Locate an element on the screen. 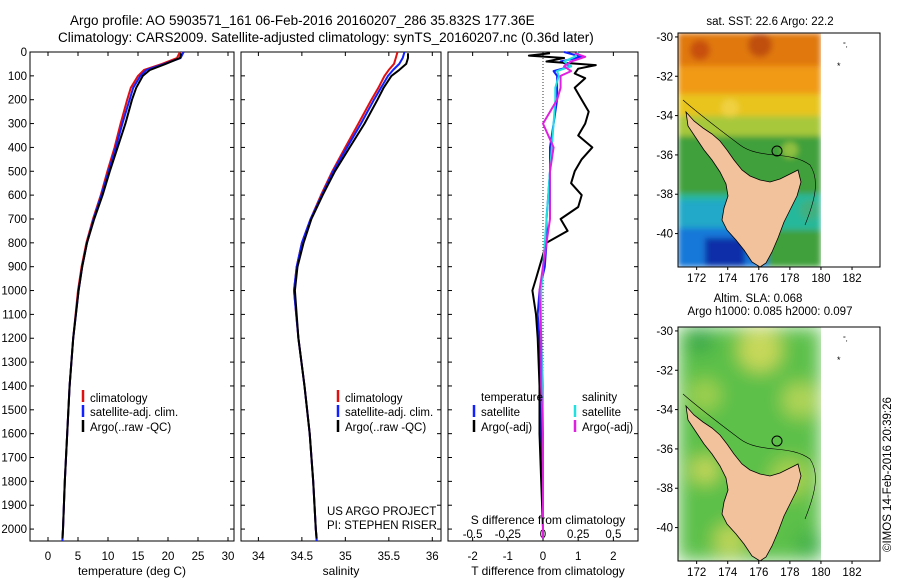 The height and width of the screenshot is (580, 900). y-tick-label: 800 is located at coordinates (17, 244).